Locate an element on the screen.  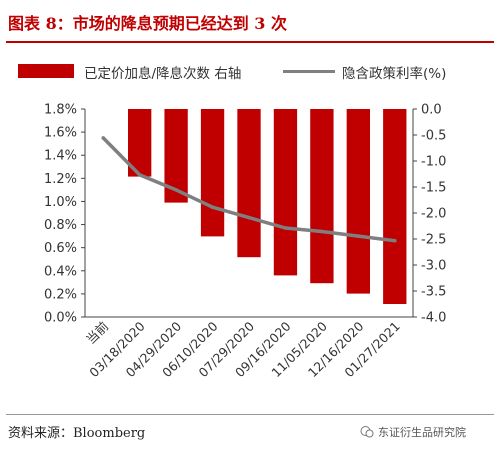
left-tick-label: 0.4% is located at coordinates (60, 271).